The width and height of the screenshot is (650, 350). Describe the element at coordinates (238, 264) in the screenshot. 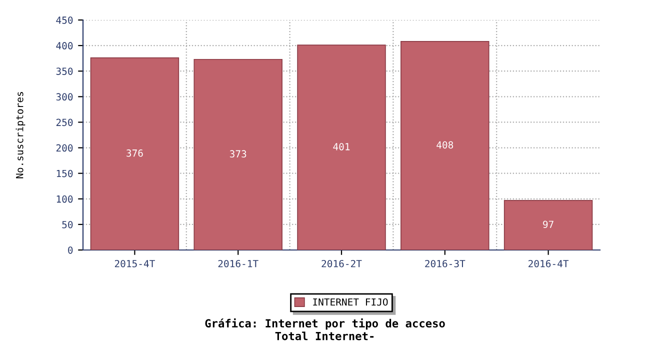

I see `x-tick-label: 2016-1T` at that location.